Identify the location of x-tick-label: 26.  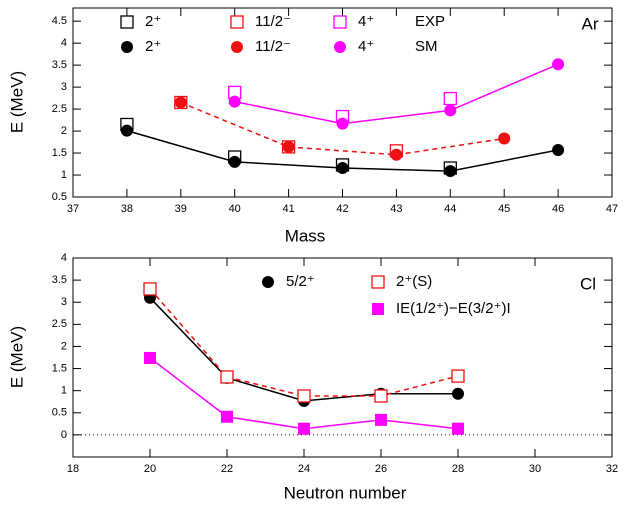
(381, 469).